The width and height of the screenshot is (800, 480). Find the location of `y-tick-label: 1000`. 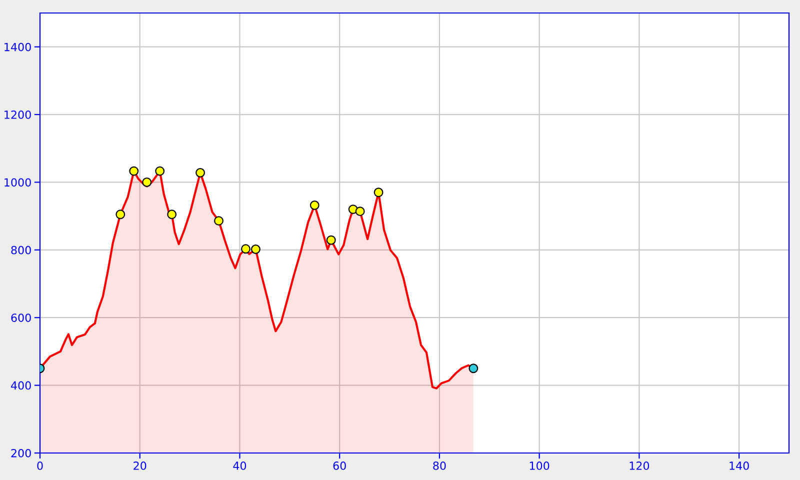

y-tick-label: 1000 is located at coordinates (17, 182).